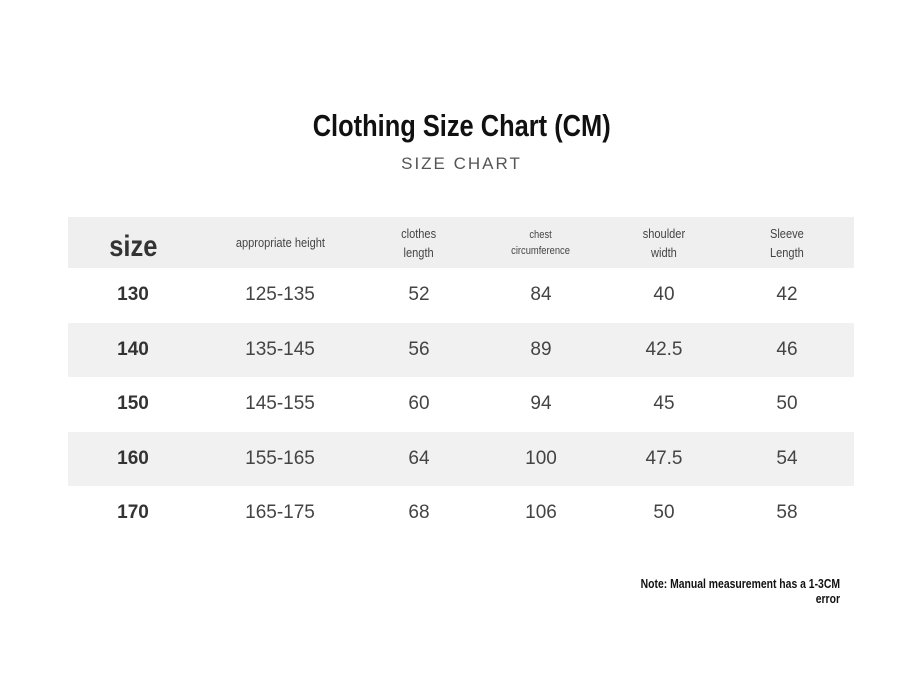  I want to click on cell-size: 170, so click(133, 513).